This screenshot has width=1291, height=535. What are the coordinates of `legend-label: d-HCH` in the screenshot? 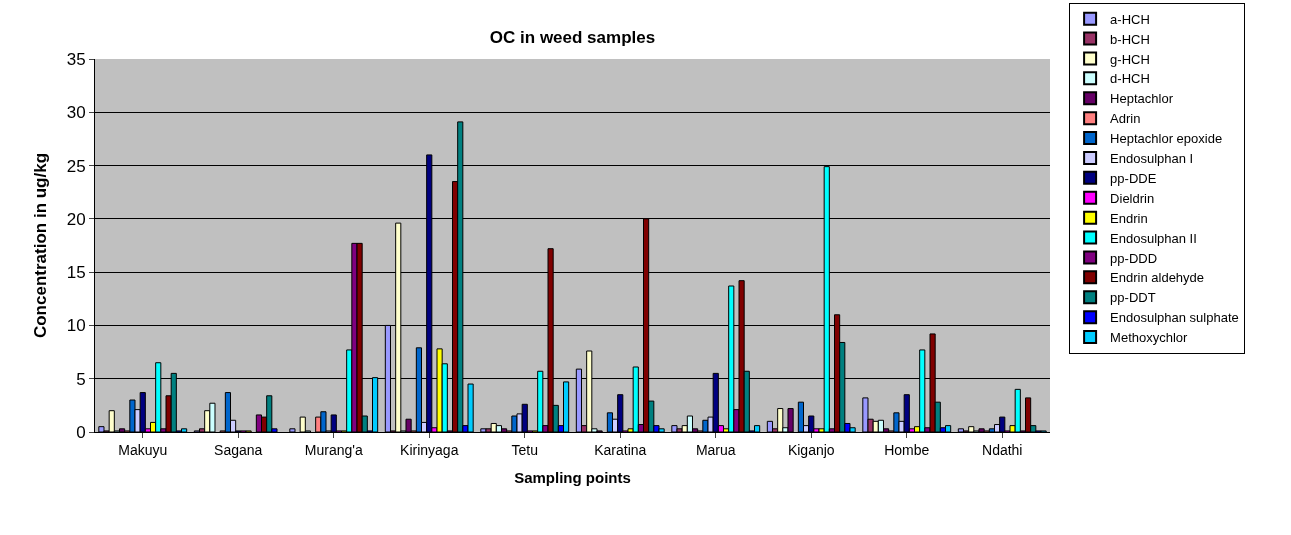 It's located at (1130, 79).